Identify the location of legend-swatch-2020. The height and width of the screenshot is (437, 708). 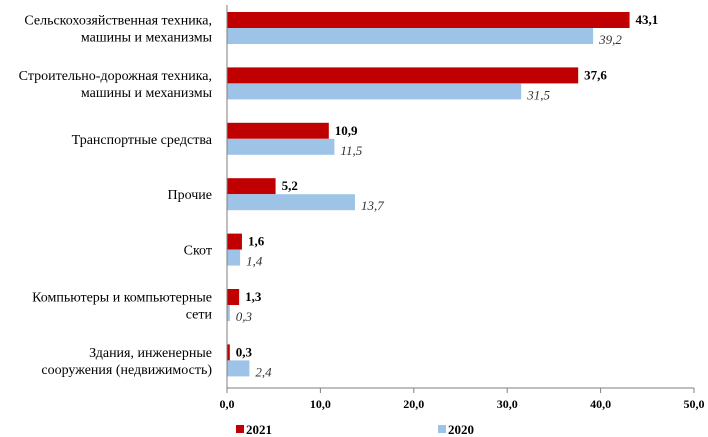
(442, 429).